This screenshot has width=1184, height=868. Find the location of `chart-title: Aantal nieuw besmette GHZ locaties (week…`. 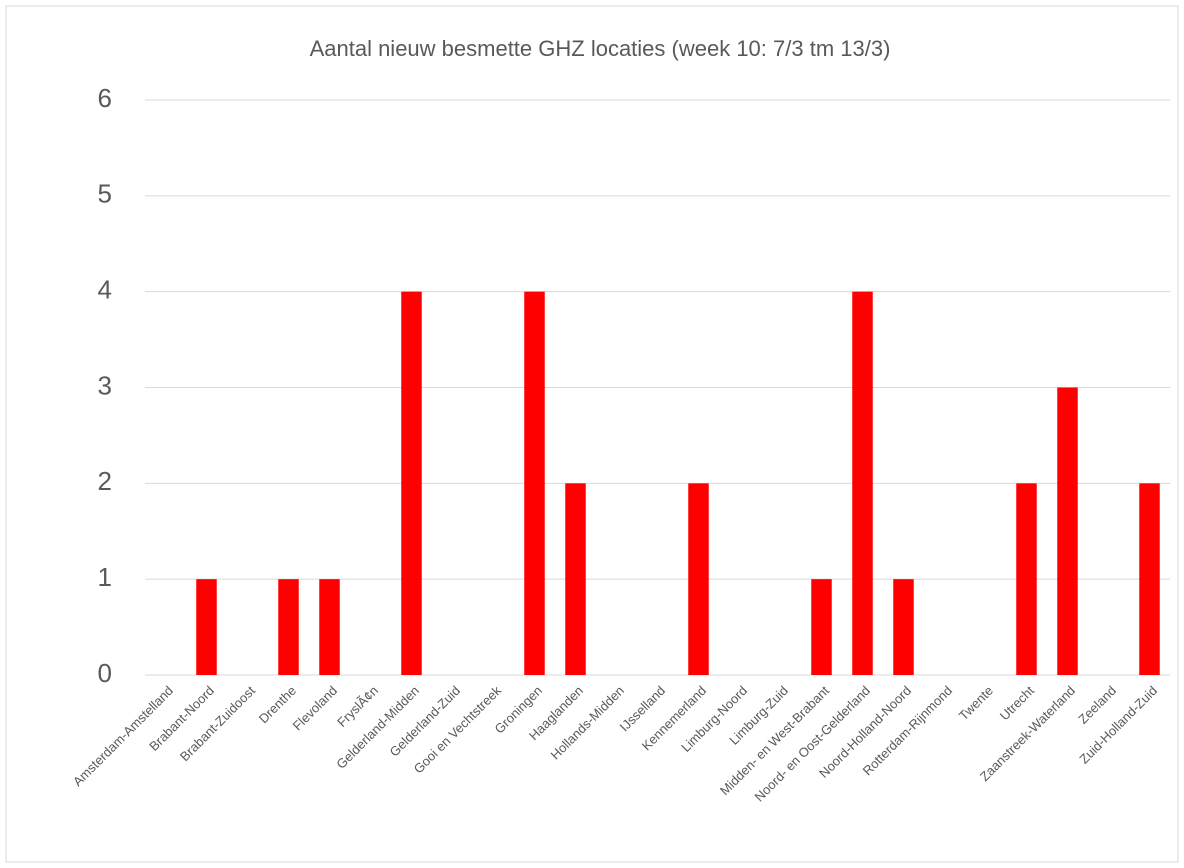

chart-title: Aantal nieuw besmette GHZ locaties (week… is located at coordinates (600, 48).